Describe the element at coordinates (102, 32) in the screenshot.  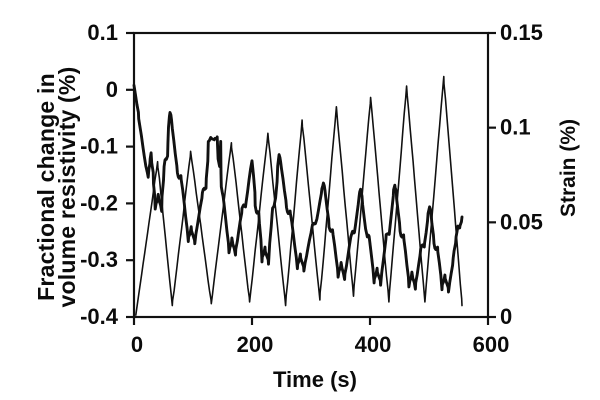
I see `y-left-tick-label: 0.1` at that location.